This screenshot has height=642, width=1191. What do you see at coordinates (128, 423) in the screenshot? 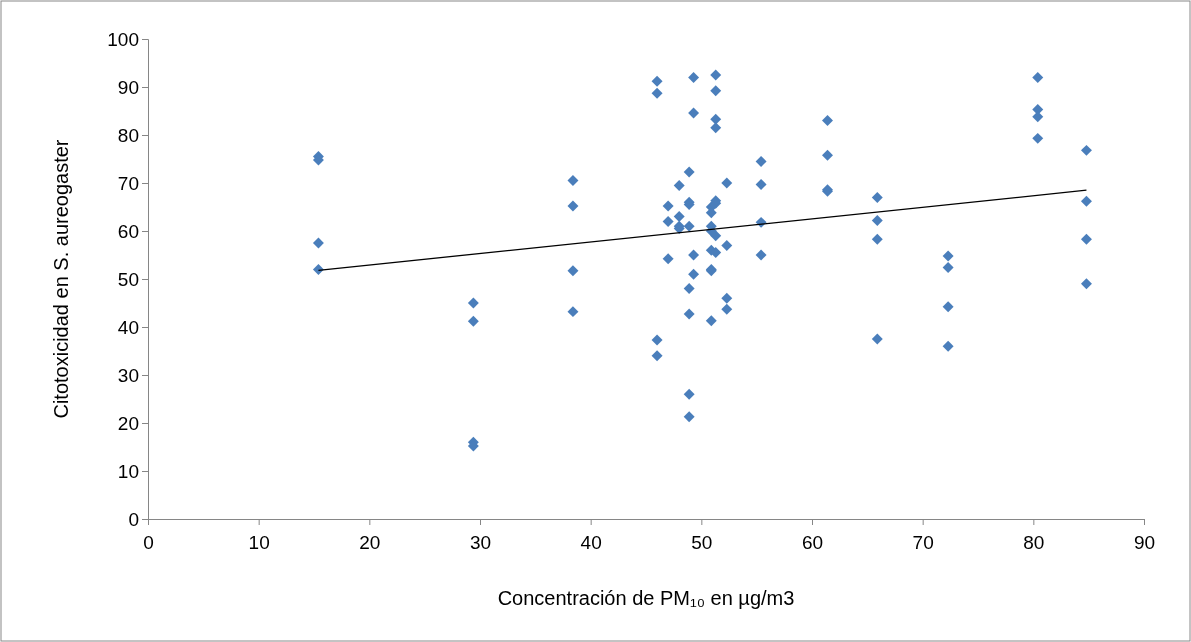
I see `y-tick-label: 20` at bounding box center [128, 423].